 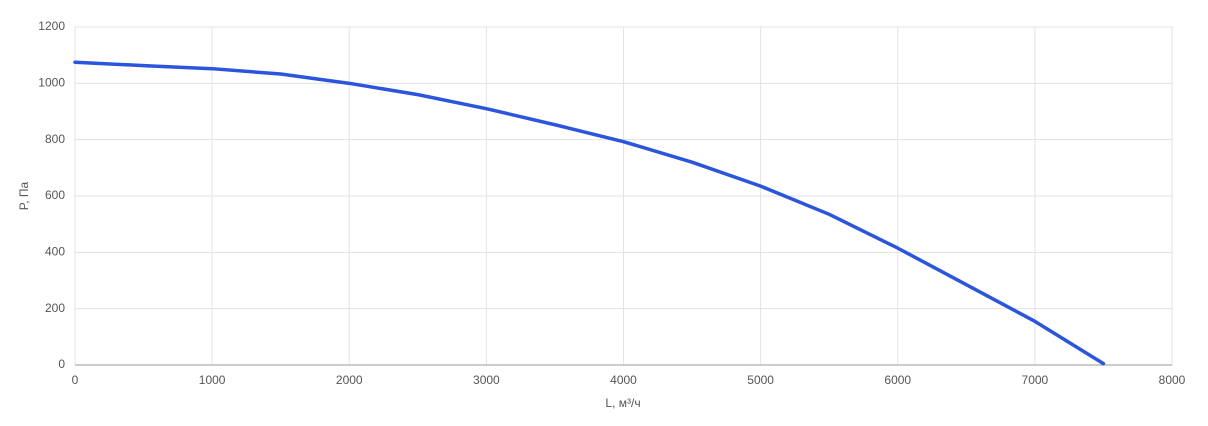 I want to click on y-tick-label: 1000, so click(x=51, y=83).